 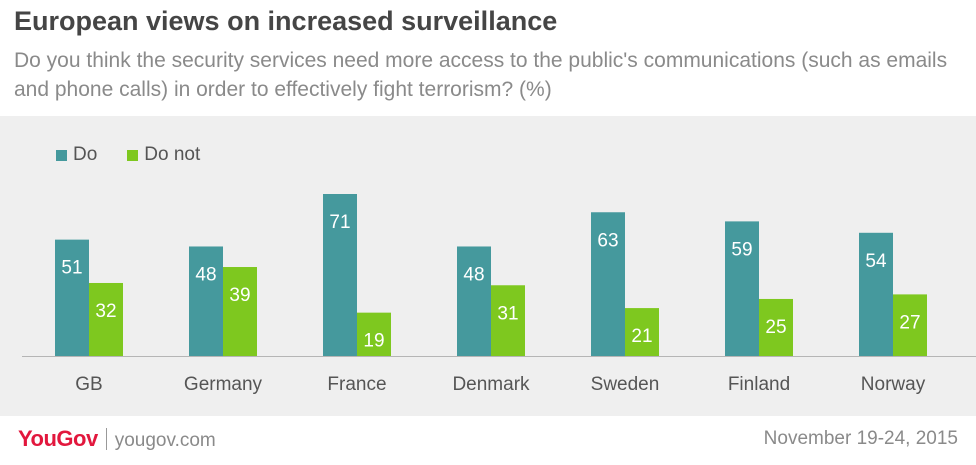 I want to click on yougov-logo: YouGov, so click(x=58, y=438).